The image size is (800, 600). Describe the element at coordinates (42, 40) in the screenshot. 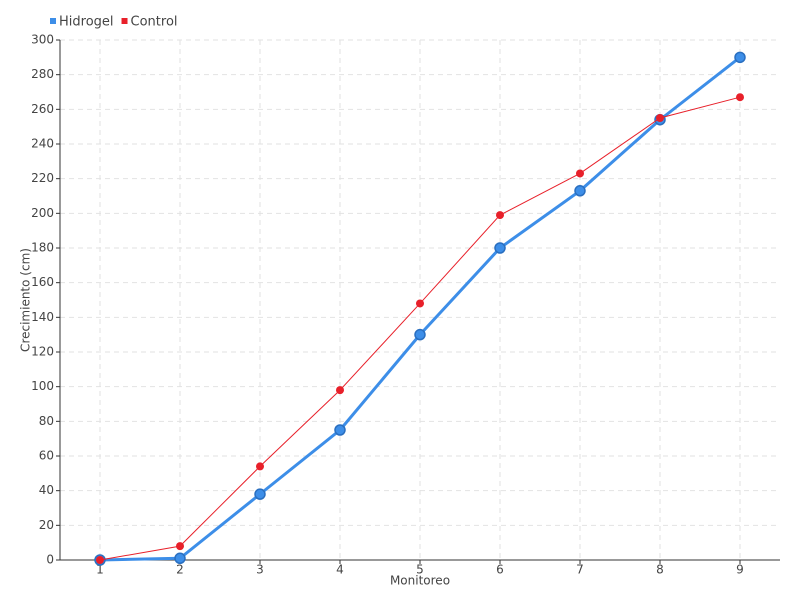

I see `y-tick-label: 300` at that location.